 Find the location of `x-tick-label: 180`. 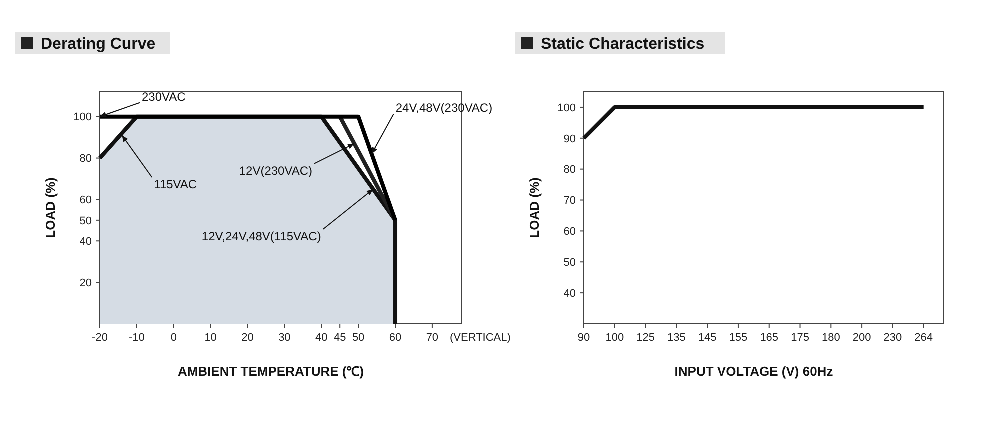

x-tick-label: 180 is located at coordinates (831, 338).